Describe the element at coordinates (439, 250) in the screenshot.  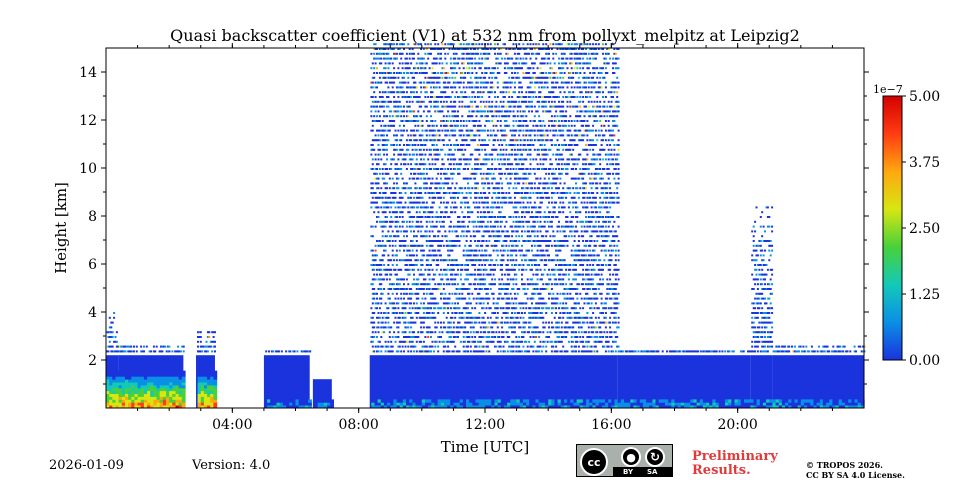
I see `speckle-1910` at that location.